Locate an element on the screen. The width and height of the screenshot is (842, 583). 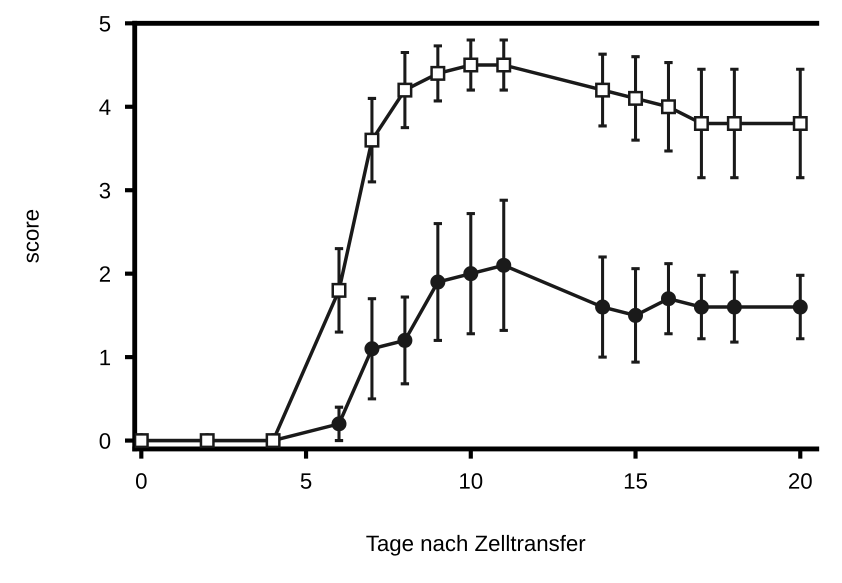
x-axis-title: Tage nach Zelltransfer is located at coordinates (476, 545).